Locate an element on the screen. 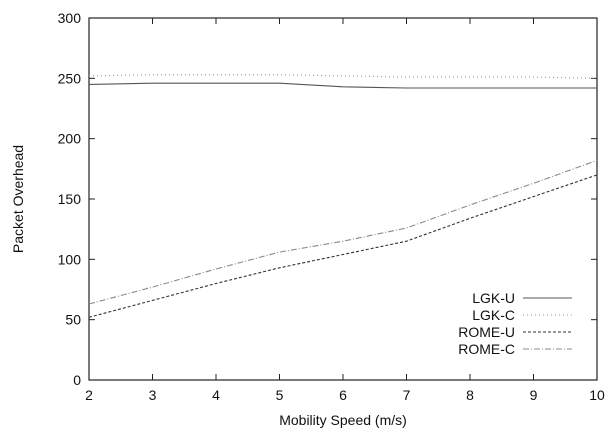 This screenshot has width=616, height=433. y-tick-label: 250 is located at coordinates (70, 78).